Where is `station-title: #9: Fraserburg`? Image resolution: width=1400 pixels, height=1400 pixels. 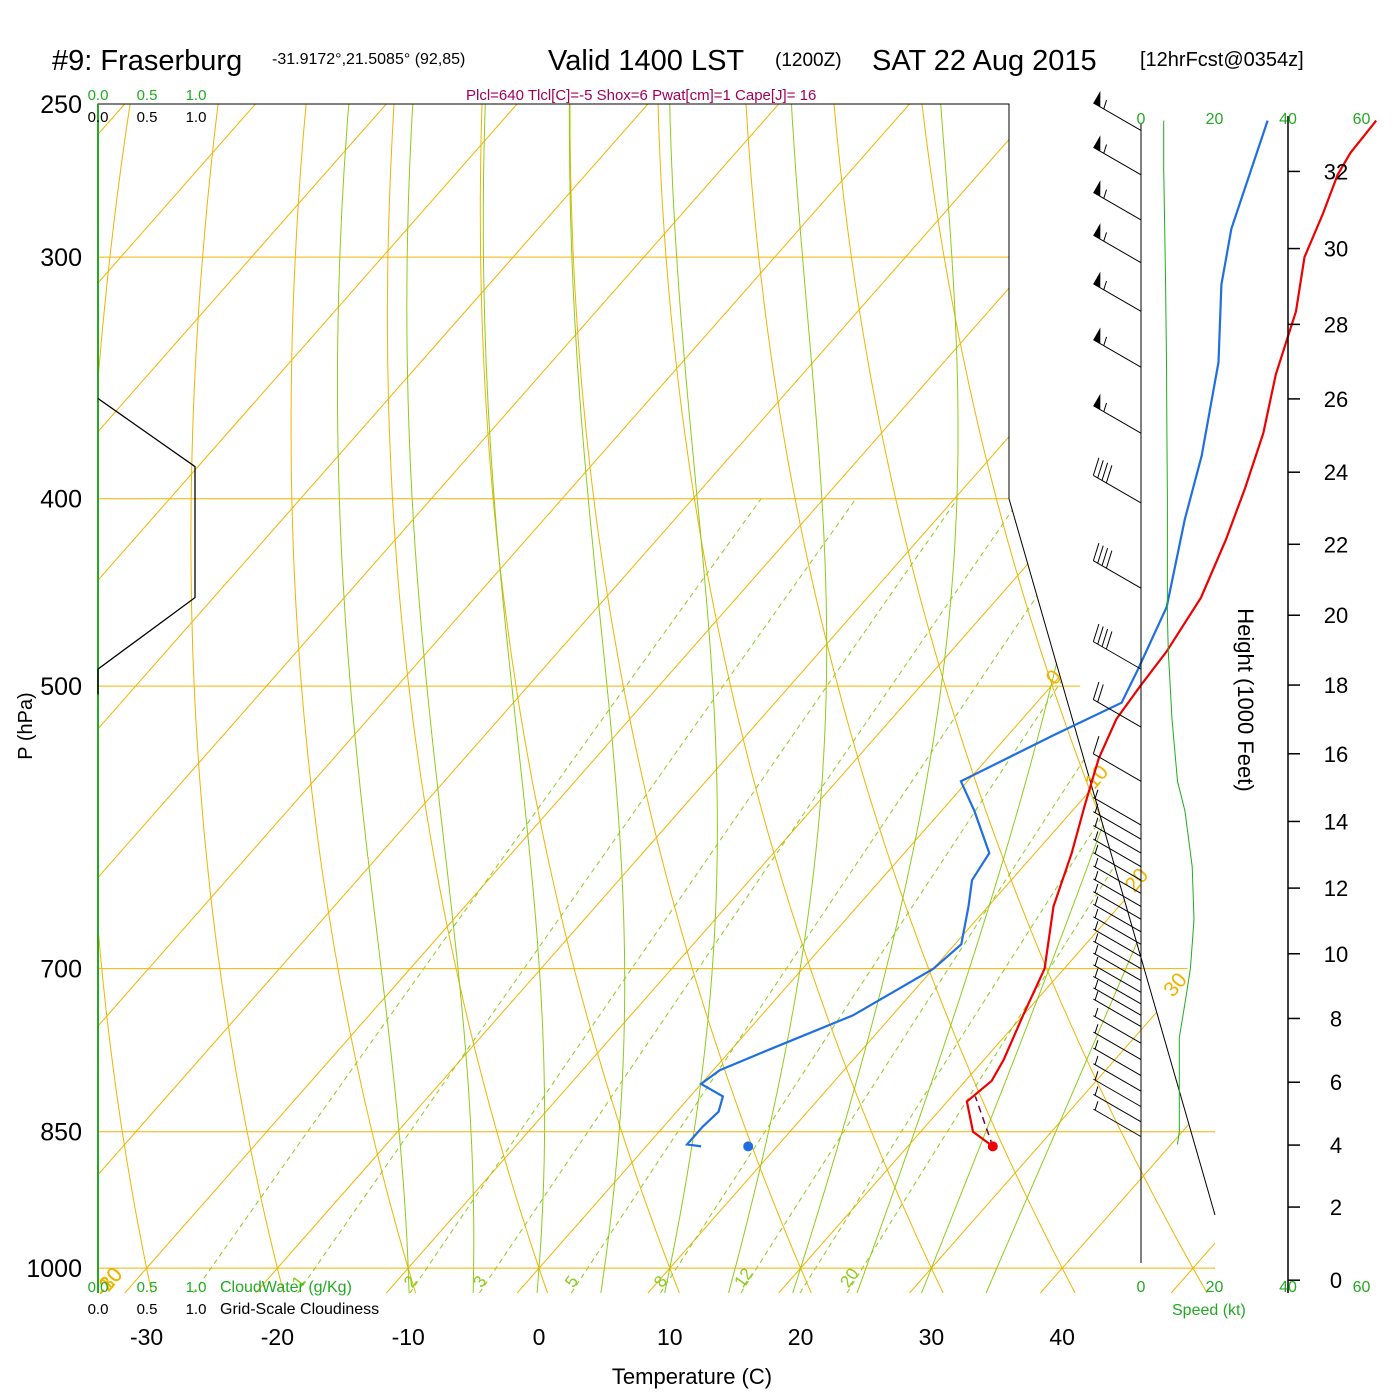 station-title: #9: Fraserburg is located at coordinates (147, 61).